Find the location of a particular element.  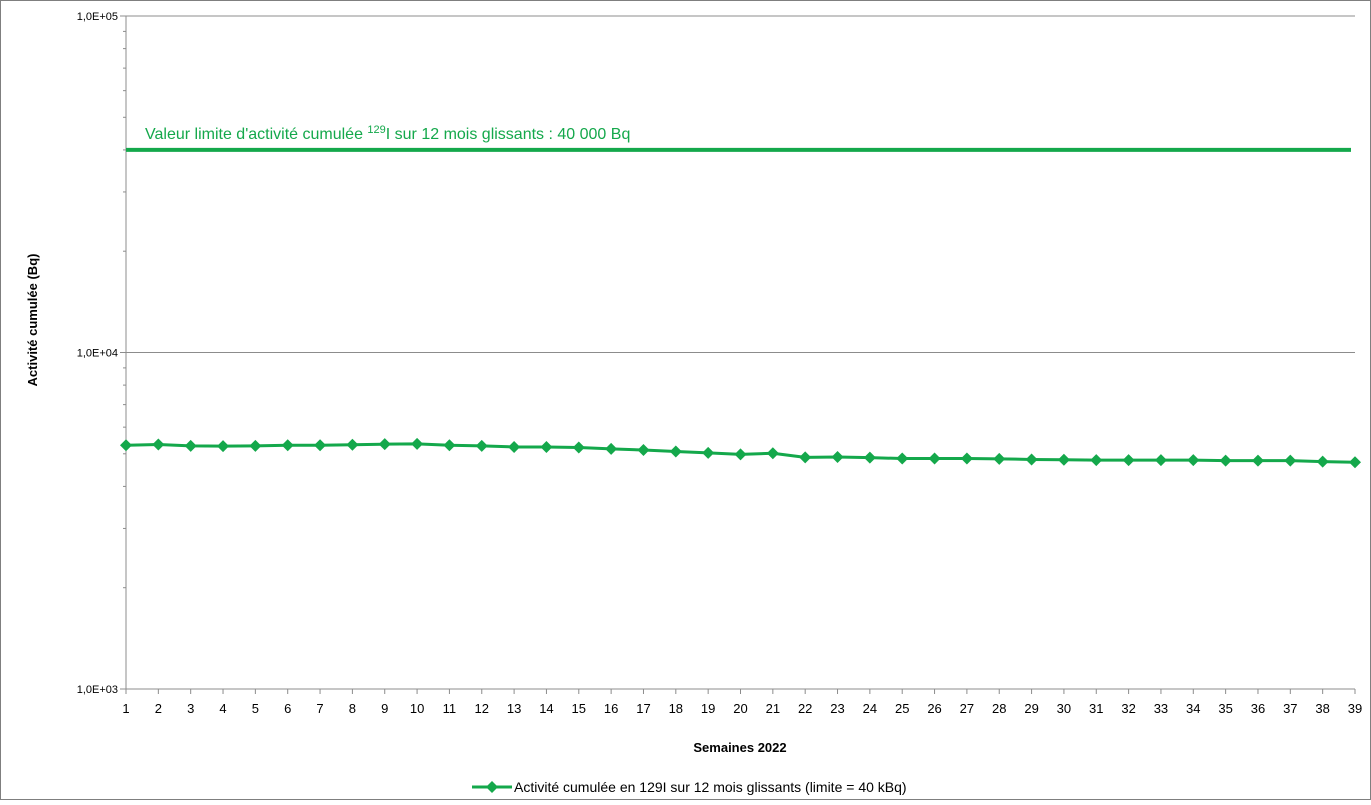

x-tick-label: 31 is located at coordinates (1096, 708).